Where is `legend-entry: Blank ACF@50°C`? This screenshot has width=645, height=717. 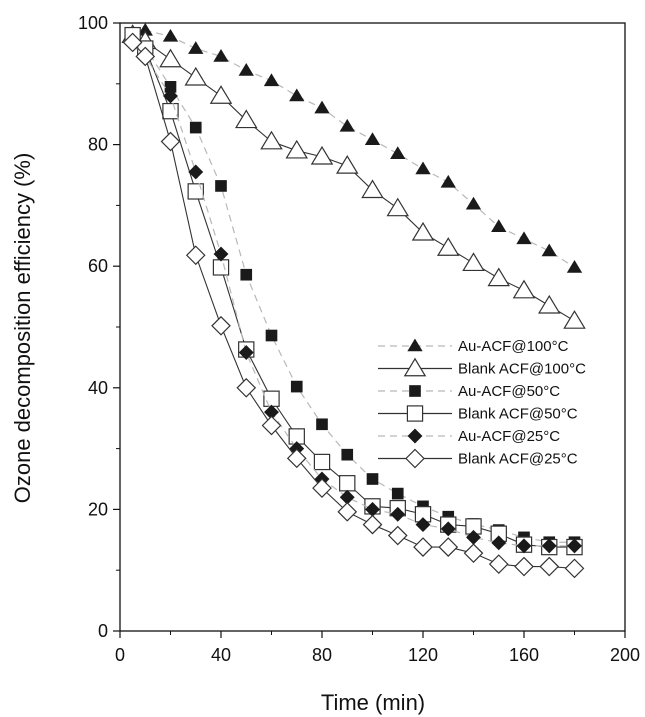
legend-entry: Blank ACF@50°C is located at coordinates (478, 414).